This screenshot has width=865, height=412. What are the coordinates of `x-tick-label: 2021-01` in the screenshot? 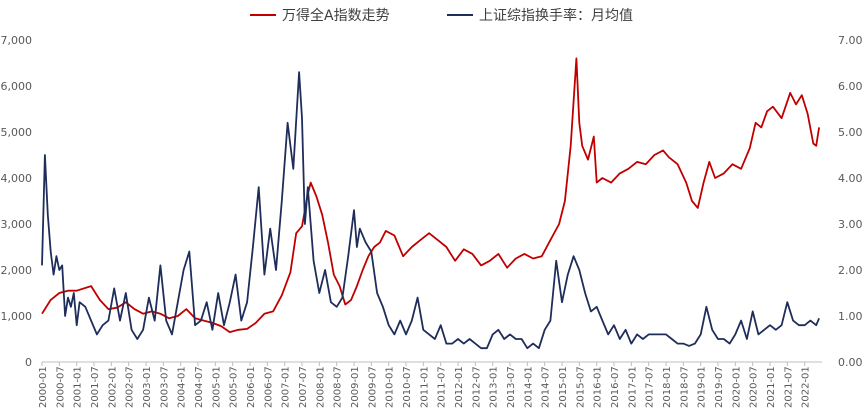 It's located at (771, 387).